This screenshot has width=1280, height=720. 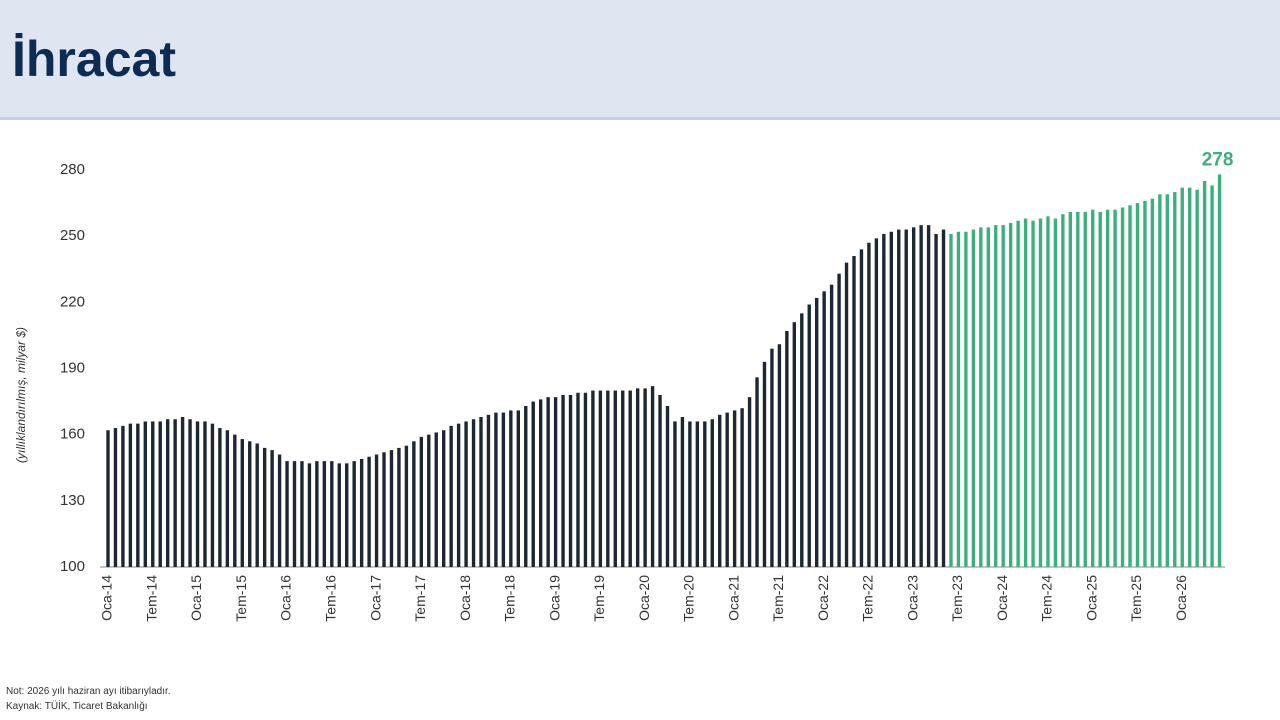 What do you see at coordinates (72, 500) in the screenshot?
I see `y-tick-label: 130` at bounding box center [72, 500].